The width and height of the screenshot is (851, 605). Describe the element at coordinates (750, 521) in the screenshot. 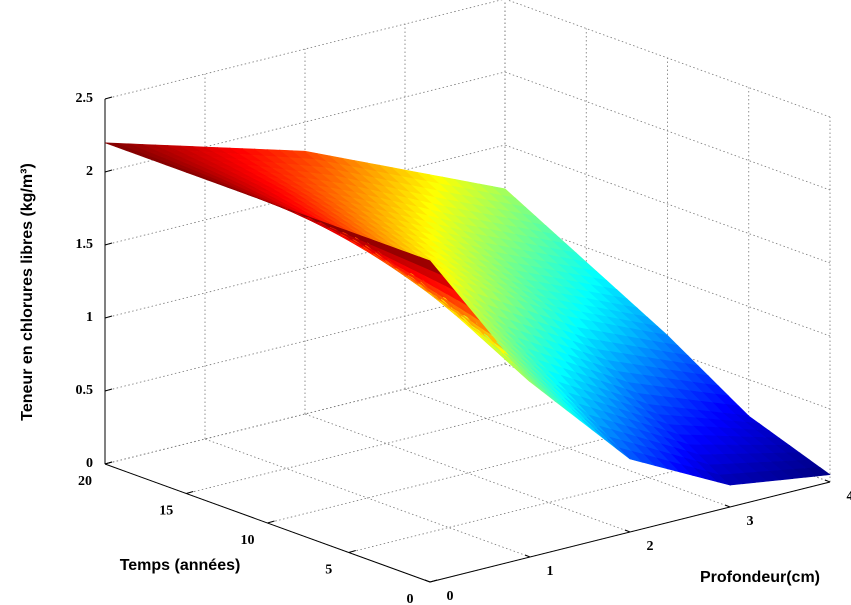

I see `x-tick-label: 3` at that location.